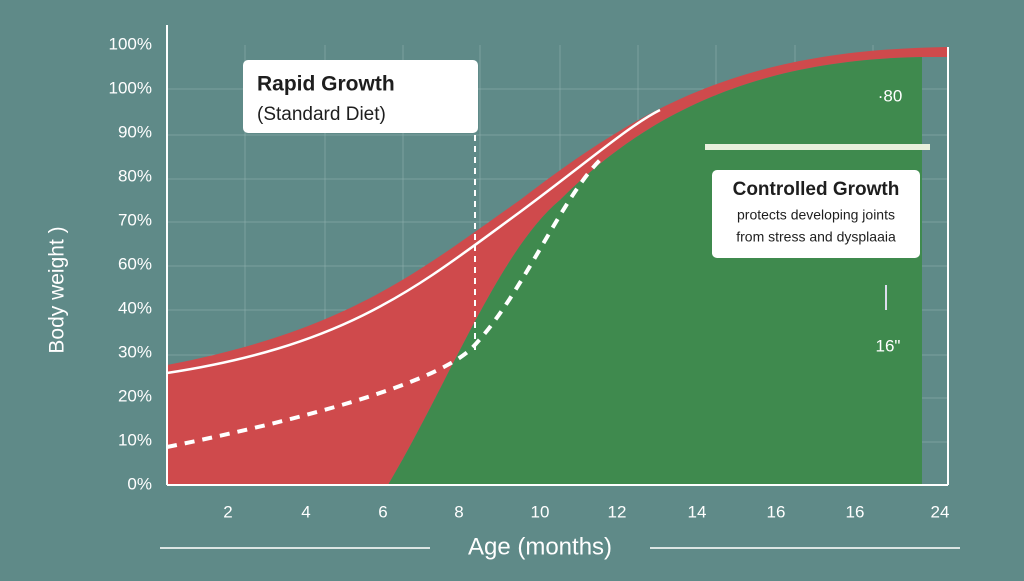 Image resolution: width=1024 pixels, height=581 pixels. I want to click on rapid-box, so click(360, 96).